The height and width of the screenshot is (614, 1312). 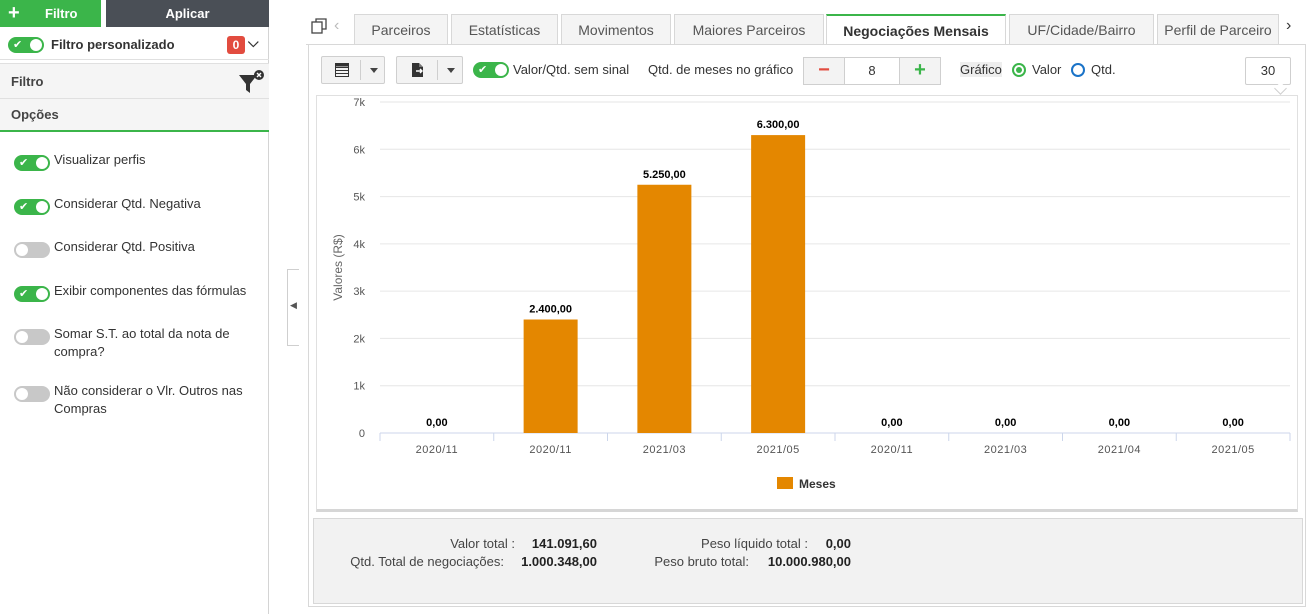 What do you see at coordinates (26, 45) in the screenshot?
I see `custom-filter-toggle: ✔` at bounding box center [26, 45].